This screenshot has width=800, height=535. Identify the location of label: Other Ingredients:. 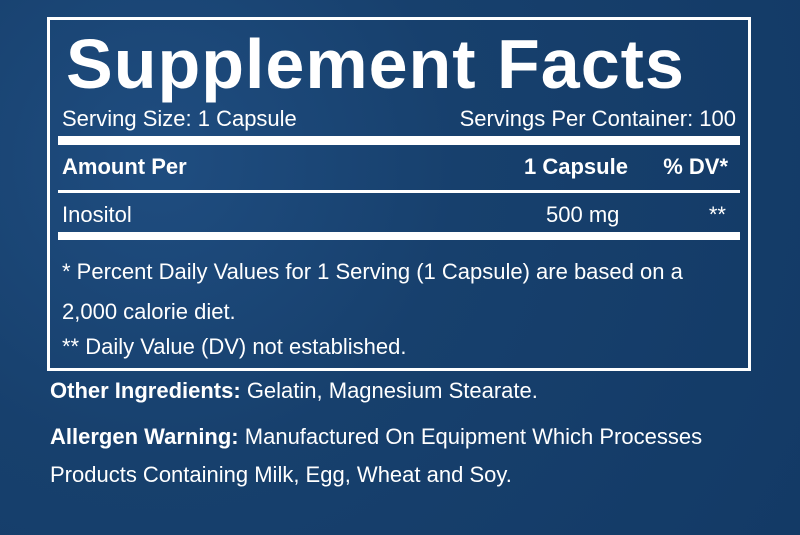
(145, 390).